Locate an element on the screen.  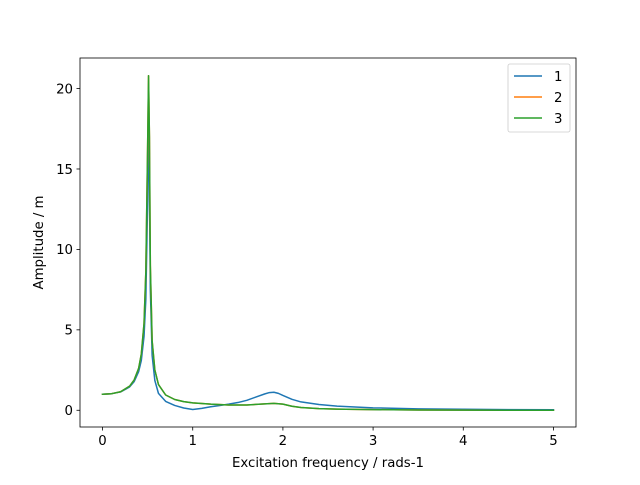
x-tick-label: 3 is located at coordinates (373, 441).